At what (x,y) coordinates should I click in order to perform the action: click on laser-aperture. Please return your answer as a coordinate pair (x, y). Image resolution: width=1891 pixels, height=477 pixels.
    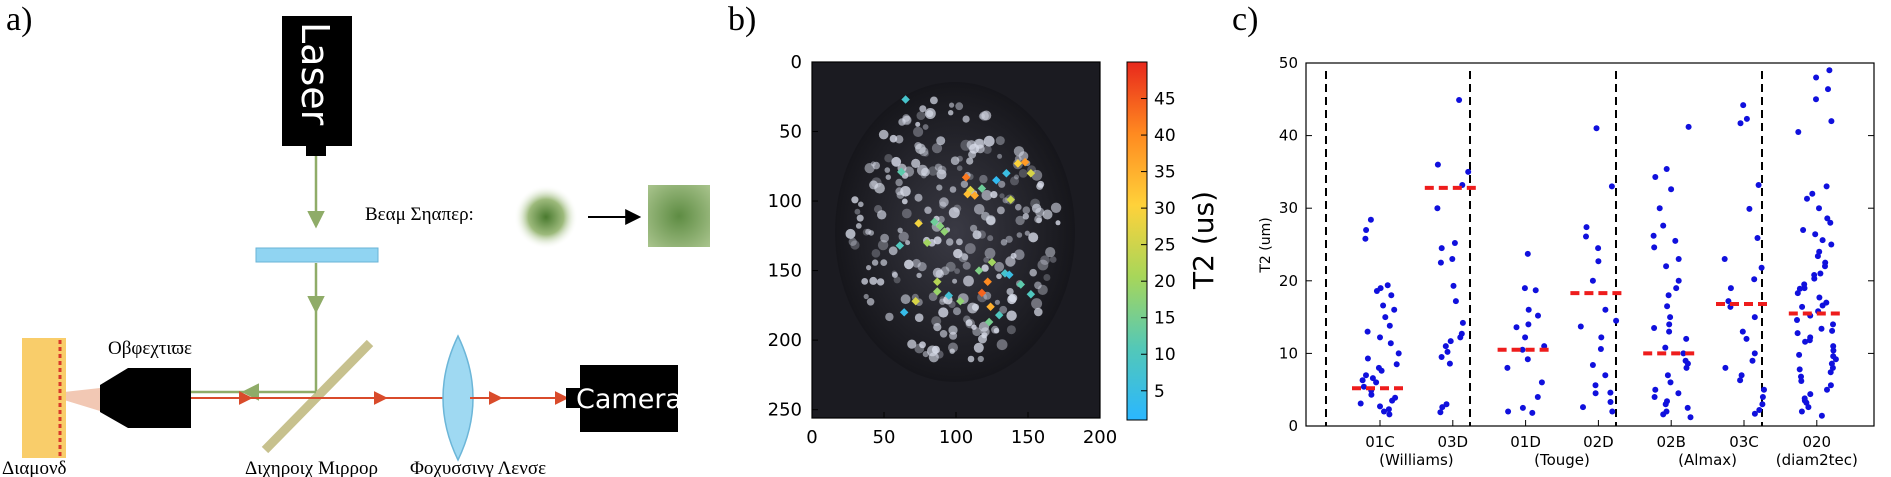
    Looking at the image, I should click on (316, 151).